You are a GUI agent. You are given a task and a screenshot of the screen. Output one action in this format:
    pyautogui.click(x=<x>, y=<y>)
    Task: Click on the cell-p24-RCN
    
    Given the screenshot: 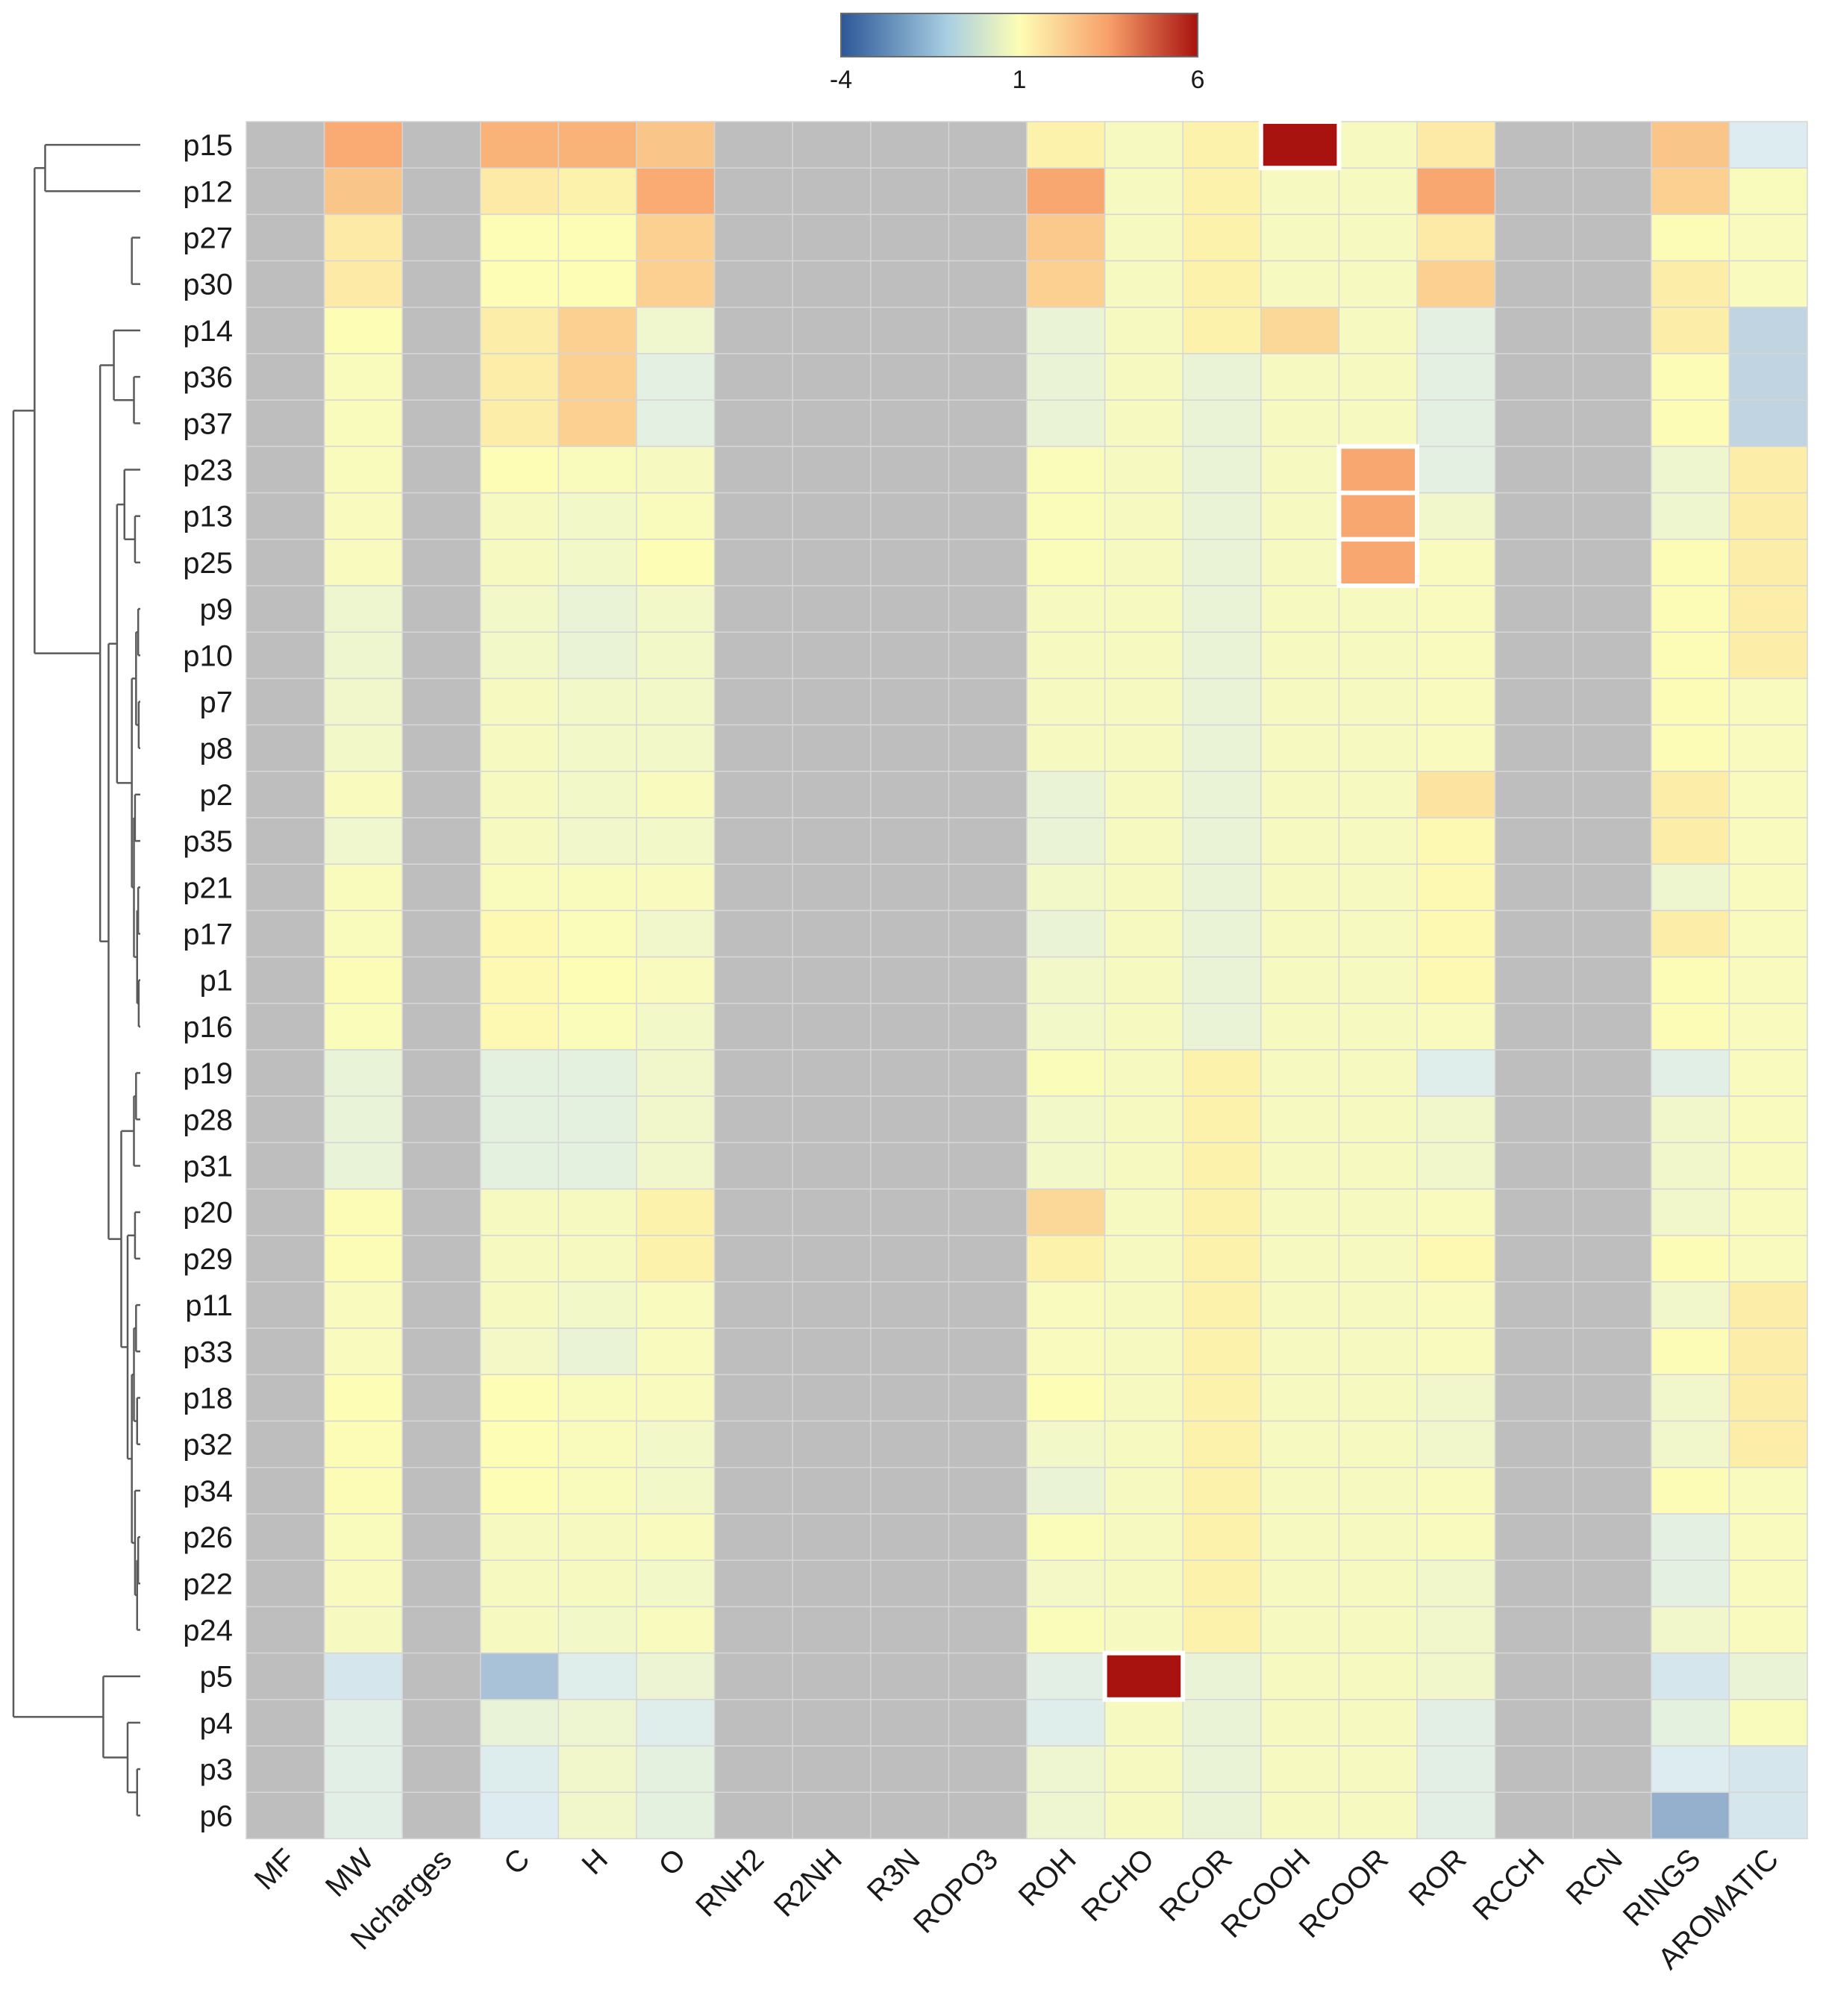 What is the action you would take?
    pyautogui.click(x=1612, y=1630)
    